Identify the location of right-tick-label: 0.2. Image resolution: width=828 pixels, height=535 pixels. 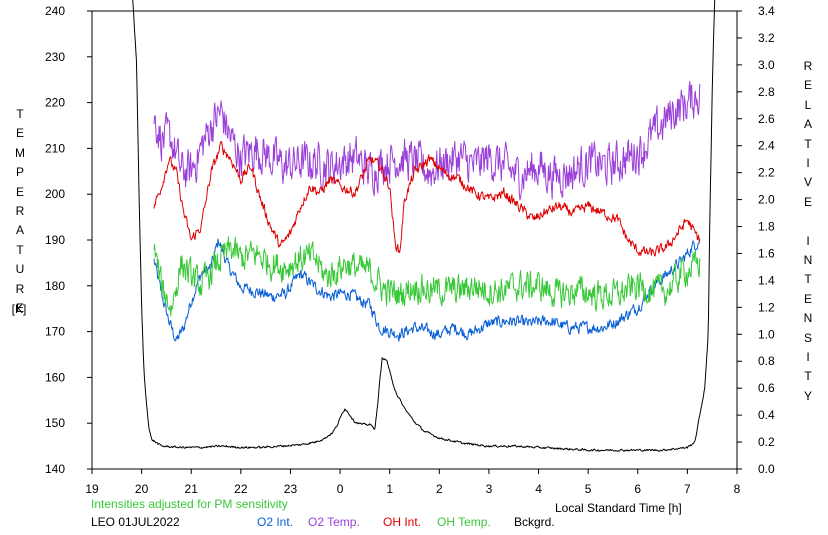
(766, 442).